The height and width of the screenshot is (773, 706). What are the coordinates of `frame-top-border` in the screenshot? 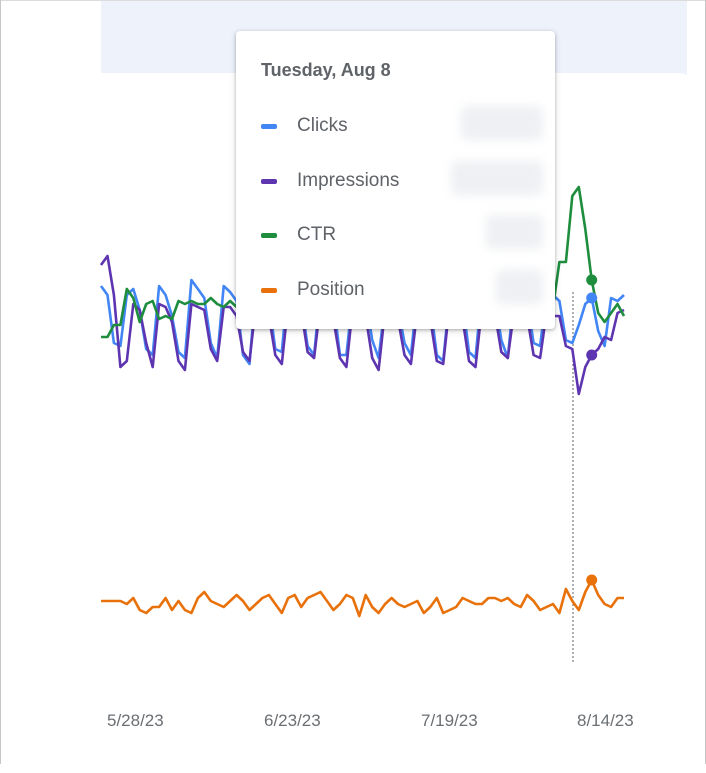 It's located at (353, 0).